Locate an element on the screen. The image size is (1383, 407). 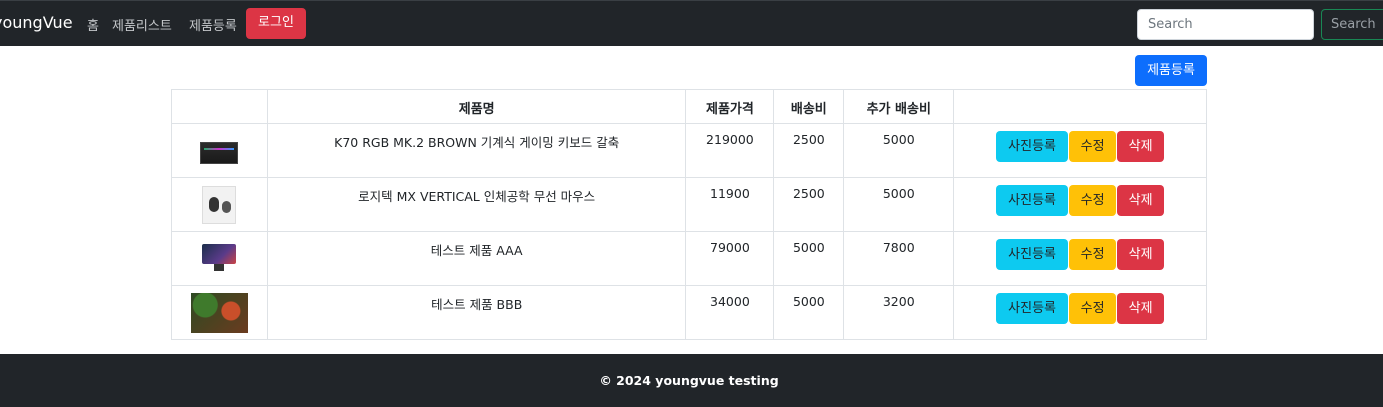
nav-link-home: 홈 is located at coordinates (93, 26).